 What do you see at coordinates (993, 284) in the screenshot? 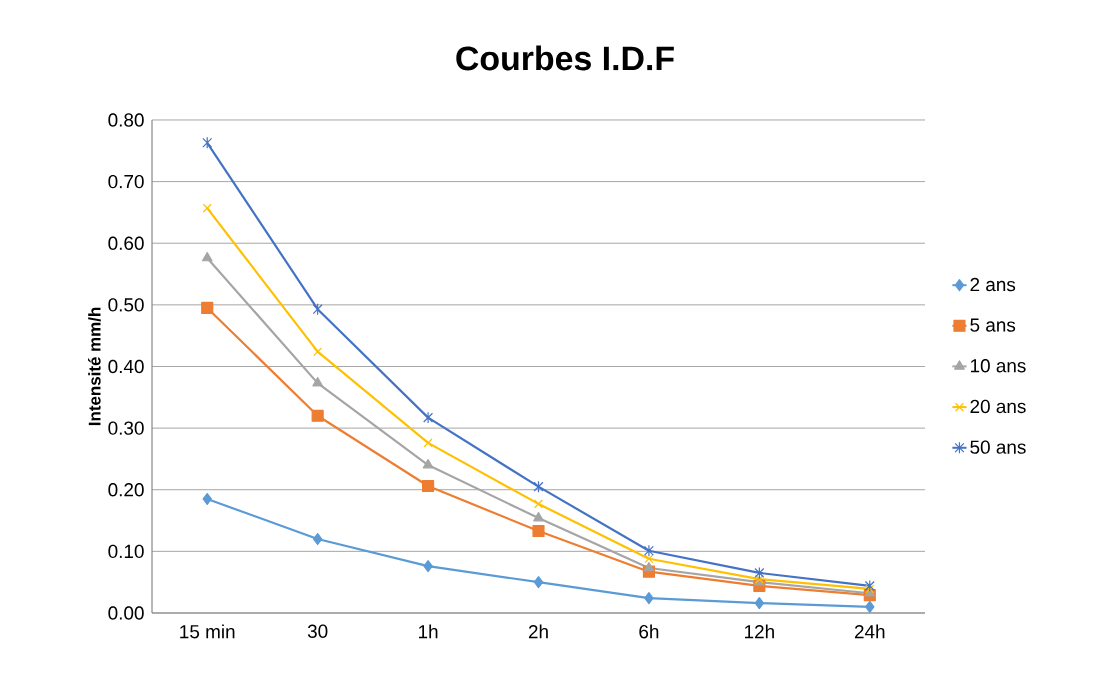
I see `legend-label: 2 ans` at bounding box center [993, 284].